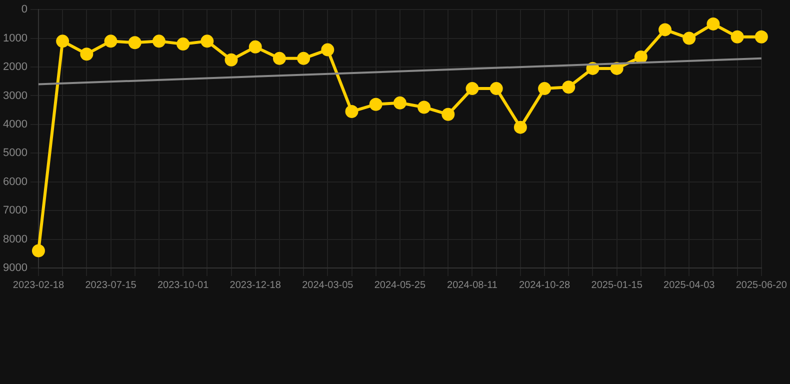 The height and width of the screenshot is (384, 790). Describe the element at coordinates (38, 285) in the screenshot. I see `x-tick-label: 2023-02-18` at that location.